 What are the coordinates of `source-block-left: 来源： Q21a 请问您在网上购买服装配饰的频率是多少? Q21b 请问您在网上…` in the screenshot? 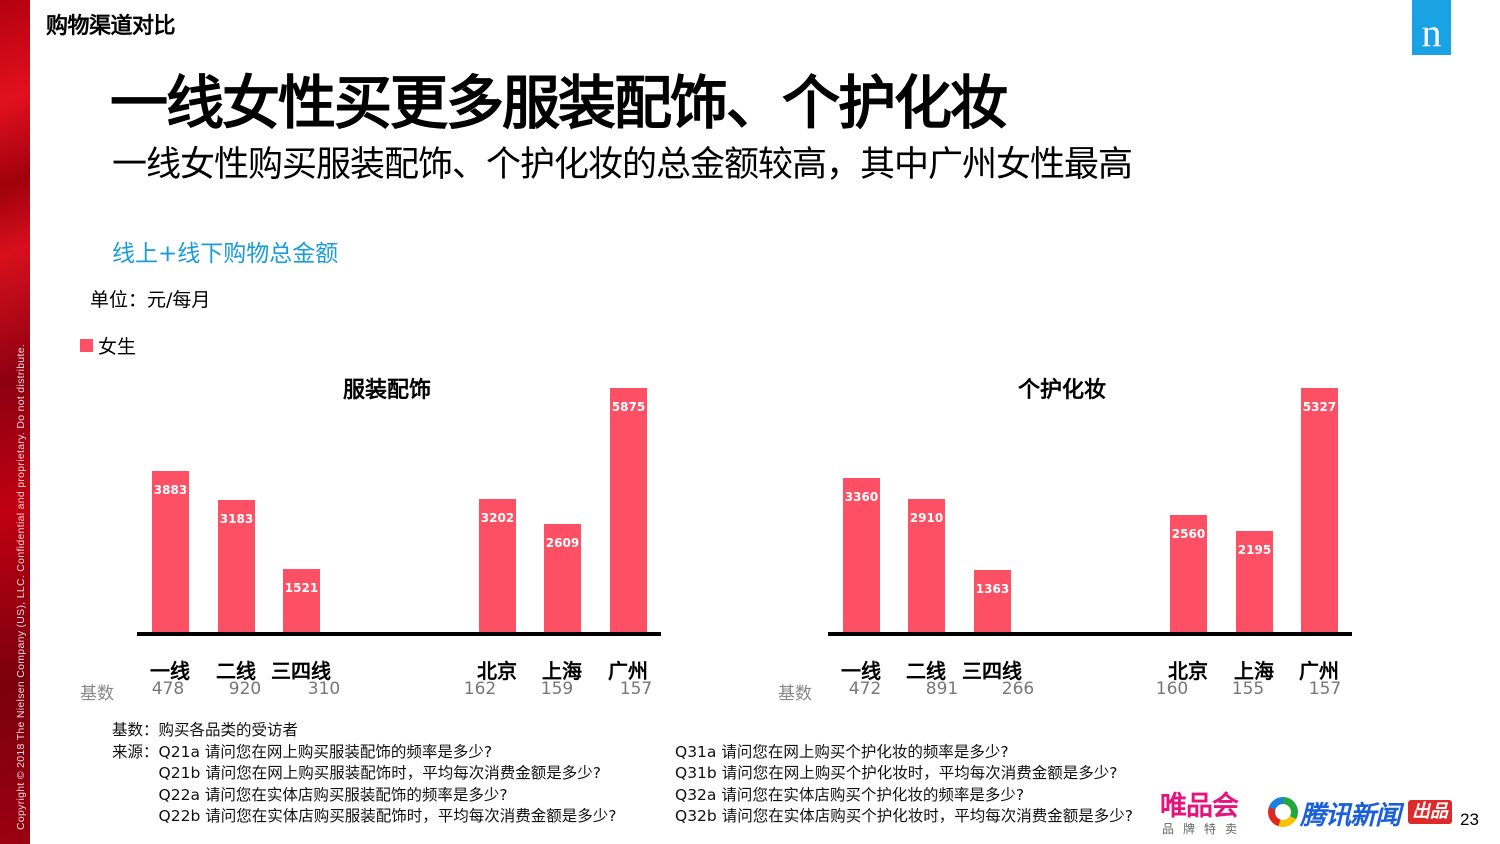 It's located at (364, 785).